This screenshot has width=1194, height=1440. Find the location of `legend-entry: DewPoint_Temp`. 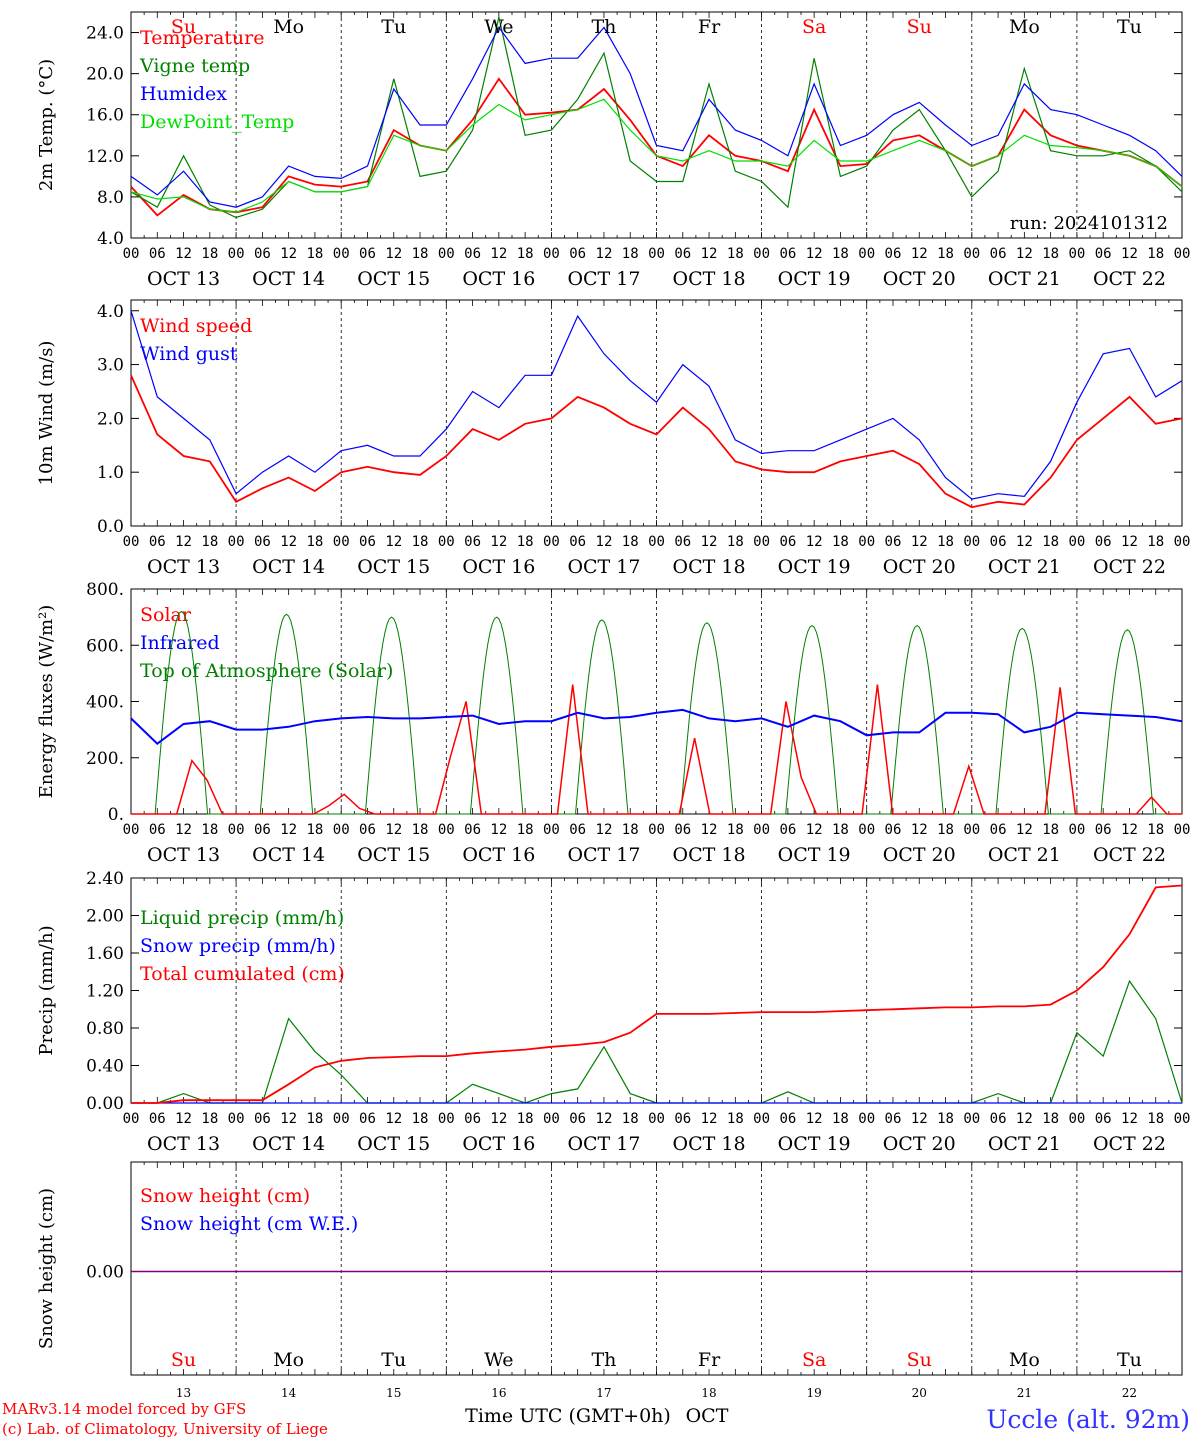

legend-entry: DewPoint_Temp is located at coordinates (217, 122).